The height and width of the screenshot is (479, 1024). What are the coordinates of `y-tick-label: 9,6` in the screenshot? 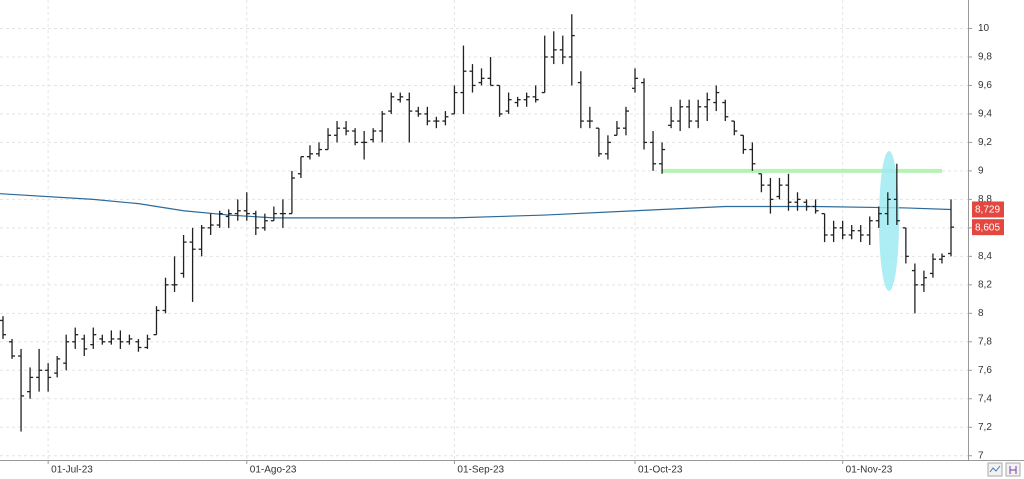 It's located at (985, 85).